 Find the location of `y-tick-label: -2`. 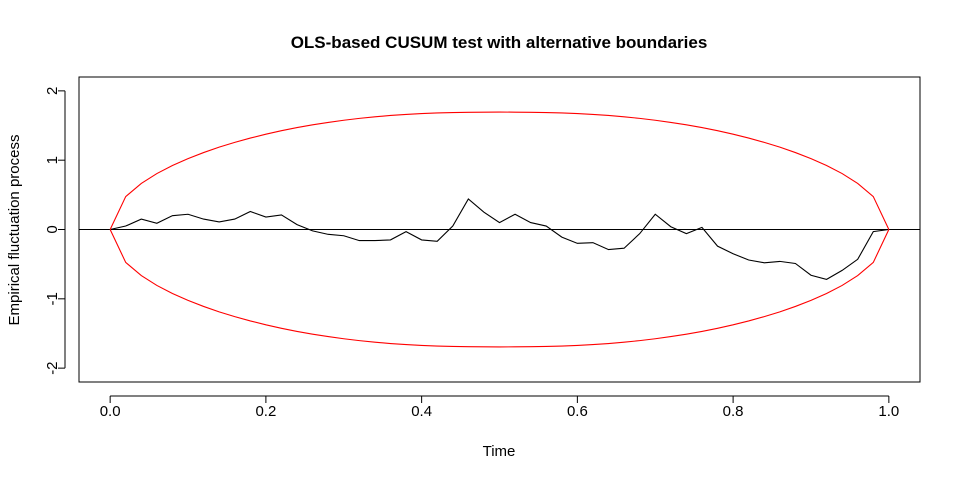

y-tick-label: -2 is located at coordinates (52, 367).